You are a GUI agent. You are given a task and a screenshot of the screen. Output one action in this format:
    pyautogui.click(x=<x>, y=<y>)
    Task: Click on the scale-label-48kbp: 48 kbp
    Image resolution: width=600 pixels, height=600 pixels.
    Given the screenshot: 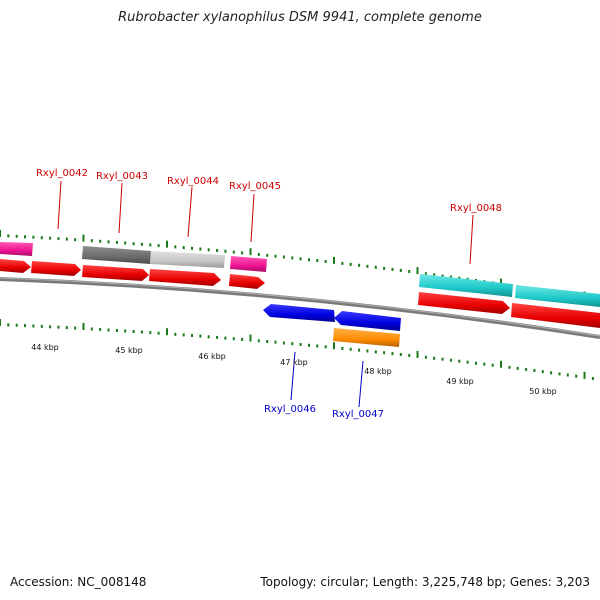 What is the action you would take?
    pyautogui.click(x=378, y=371)
    